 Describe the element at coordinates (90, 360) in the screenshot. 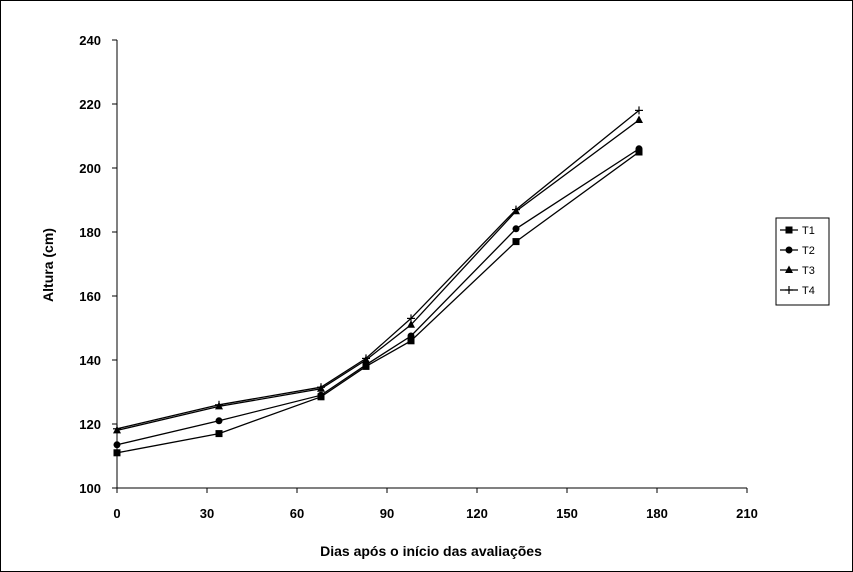

I see `y-tick-label: 140` at that location.